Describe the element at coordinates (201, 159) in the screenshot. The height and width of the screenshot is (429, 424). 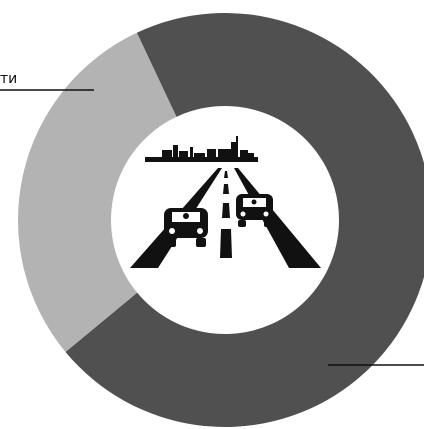
I see `skyline-base-icon` at that location.